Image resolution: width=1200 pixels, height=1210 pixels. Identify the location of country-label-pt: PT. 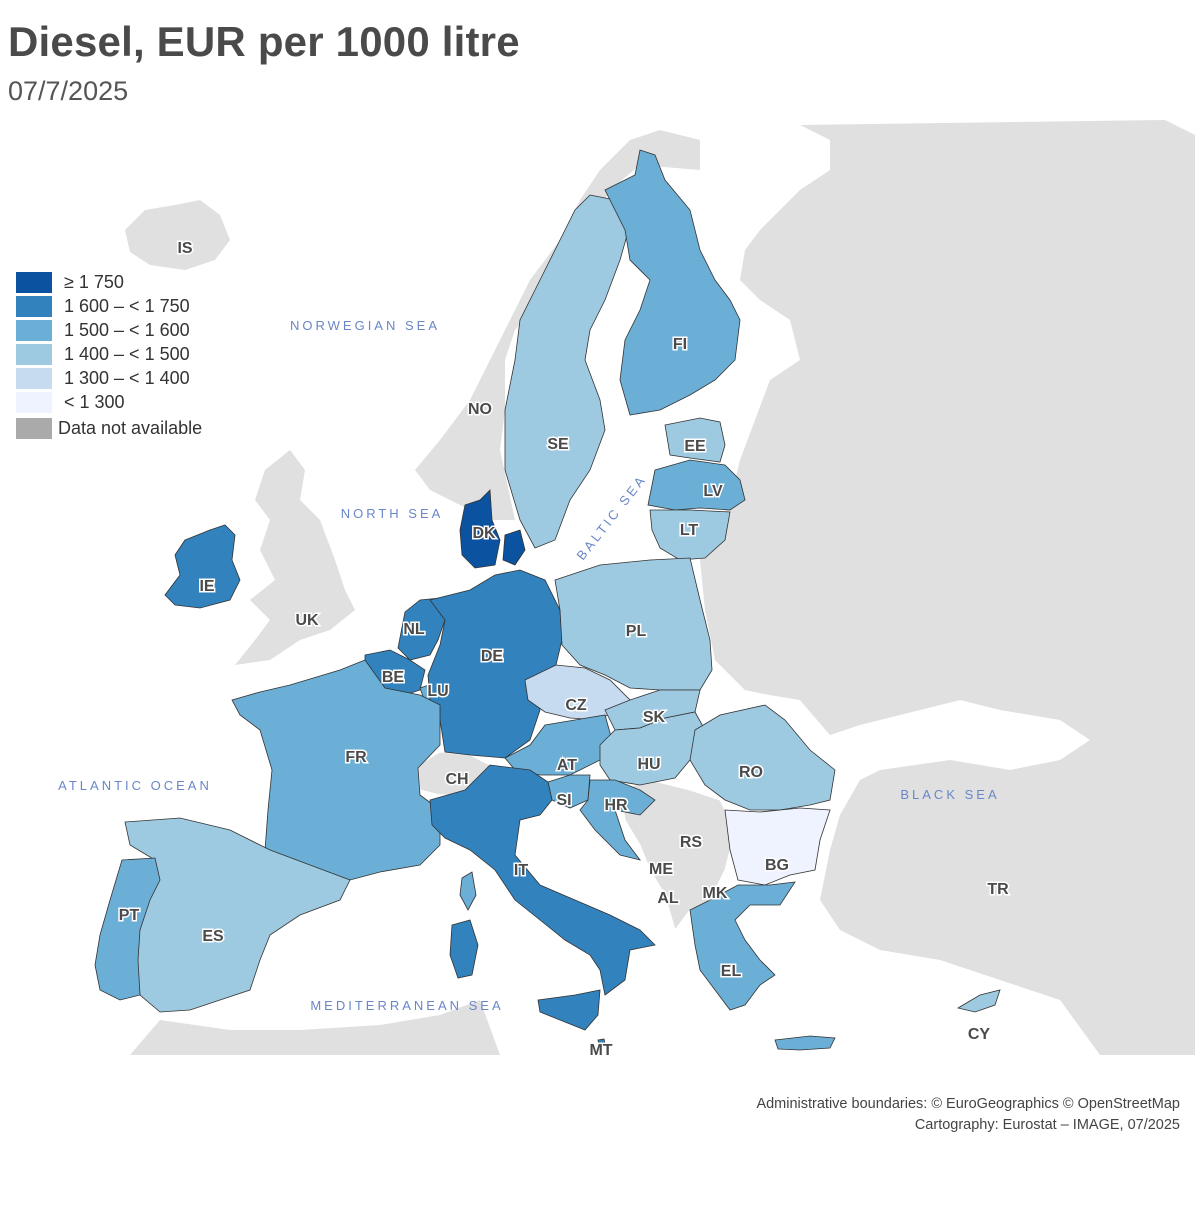
(129, 915).